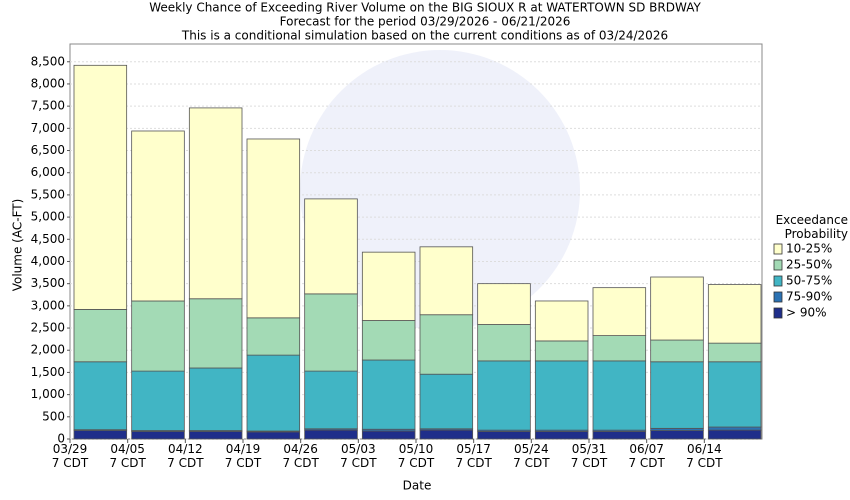  I want to click on y-tick-label: 2,500, so click(48, 328).